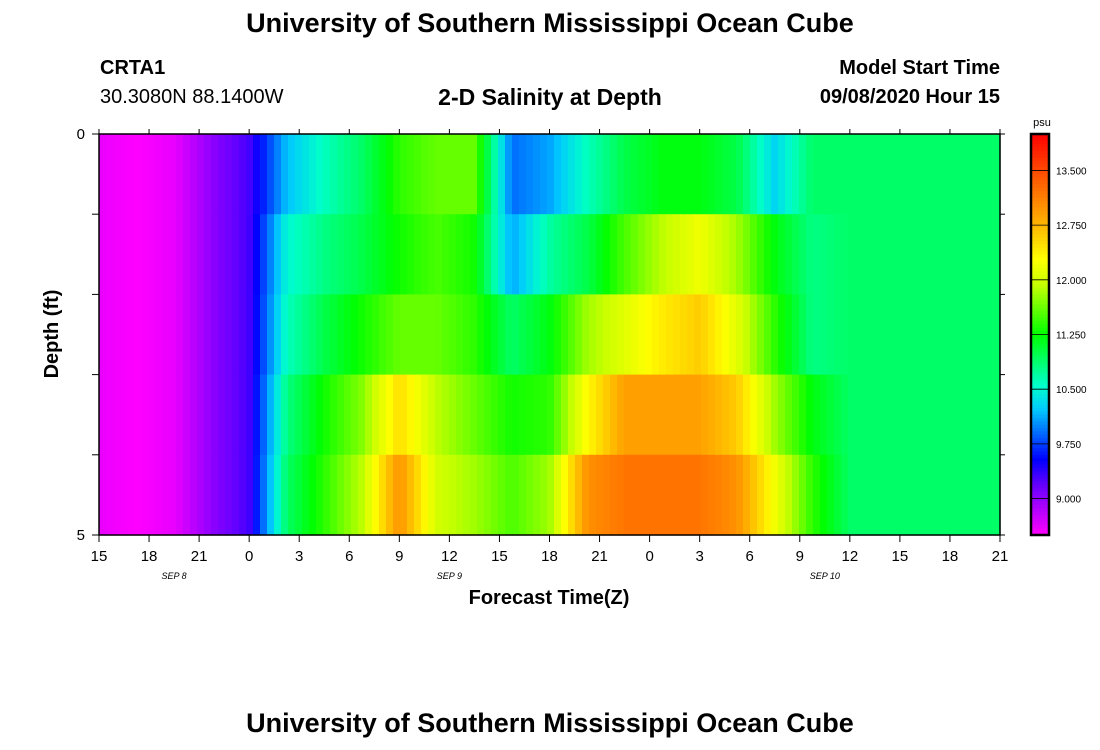  I want to click on x-tick-label: 21, so click(1000, 556).